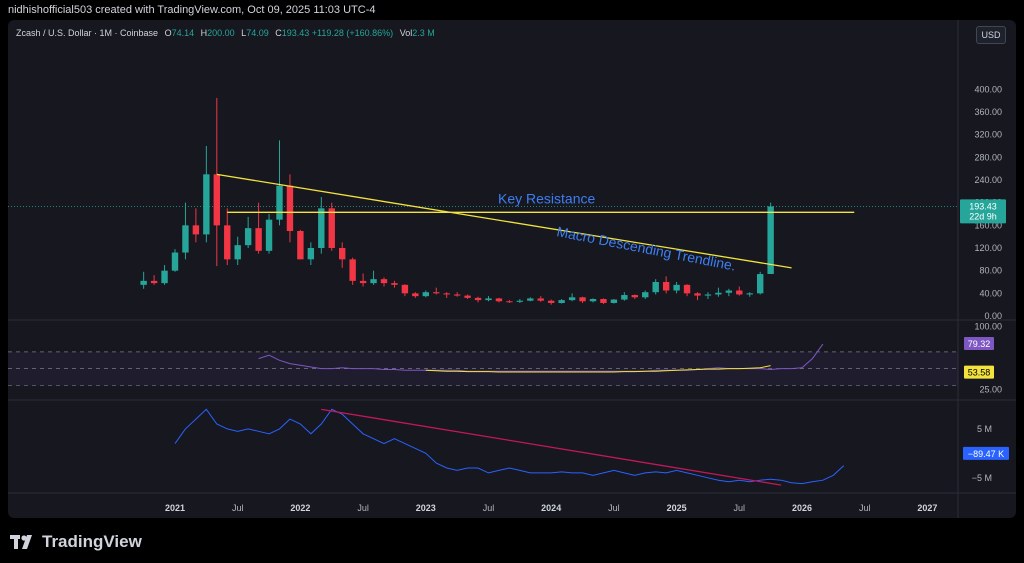 The width and height of the screenshot is (1024, 563). I want to click on high-value: 200.00, so click(221, 33).